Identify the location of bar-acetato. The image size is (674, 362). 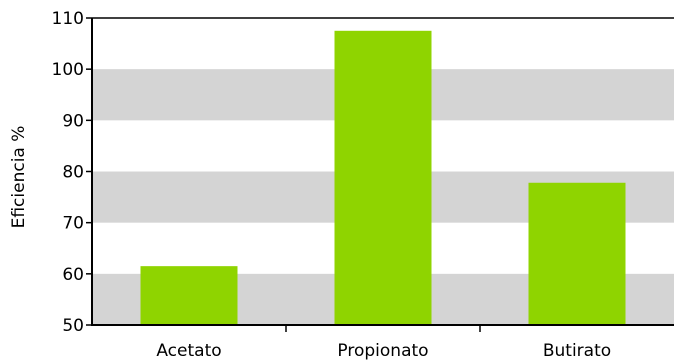
(189, 295).